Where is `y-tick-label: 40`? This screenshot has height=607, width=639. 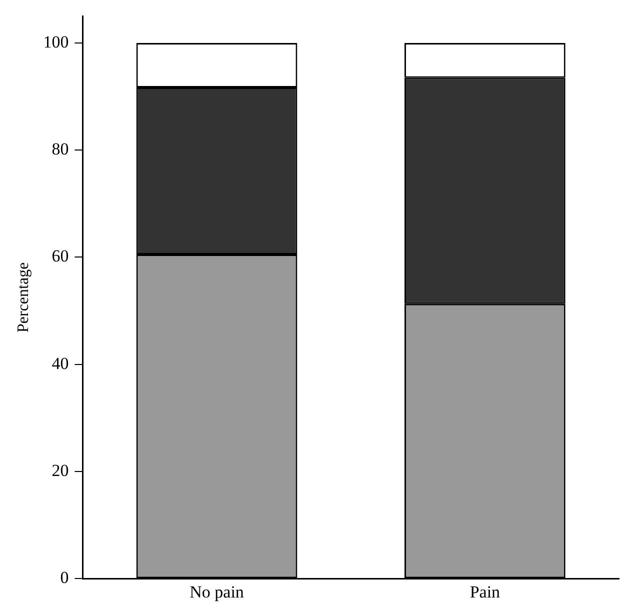 y-tick-label: 40 is located at coordinates (60, 363).